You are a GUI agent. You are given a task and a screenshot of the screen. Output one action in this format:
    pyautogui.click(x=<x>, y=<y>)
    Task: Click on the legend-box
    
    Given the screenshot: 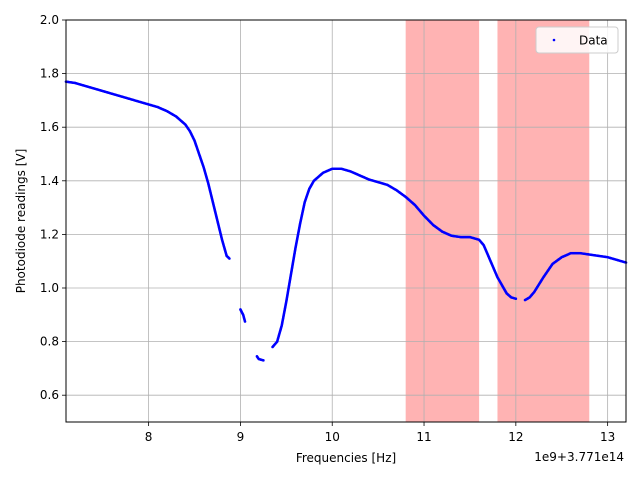 What is the action you would take?
    pyautogui.click(x=577, y=40)
    